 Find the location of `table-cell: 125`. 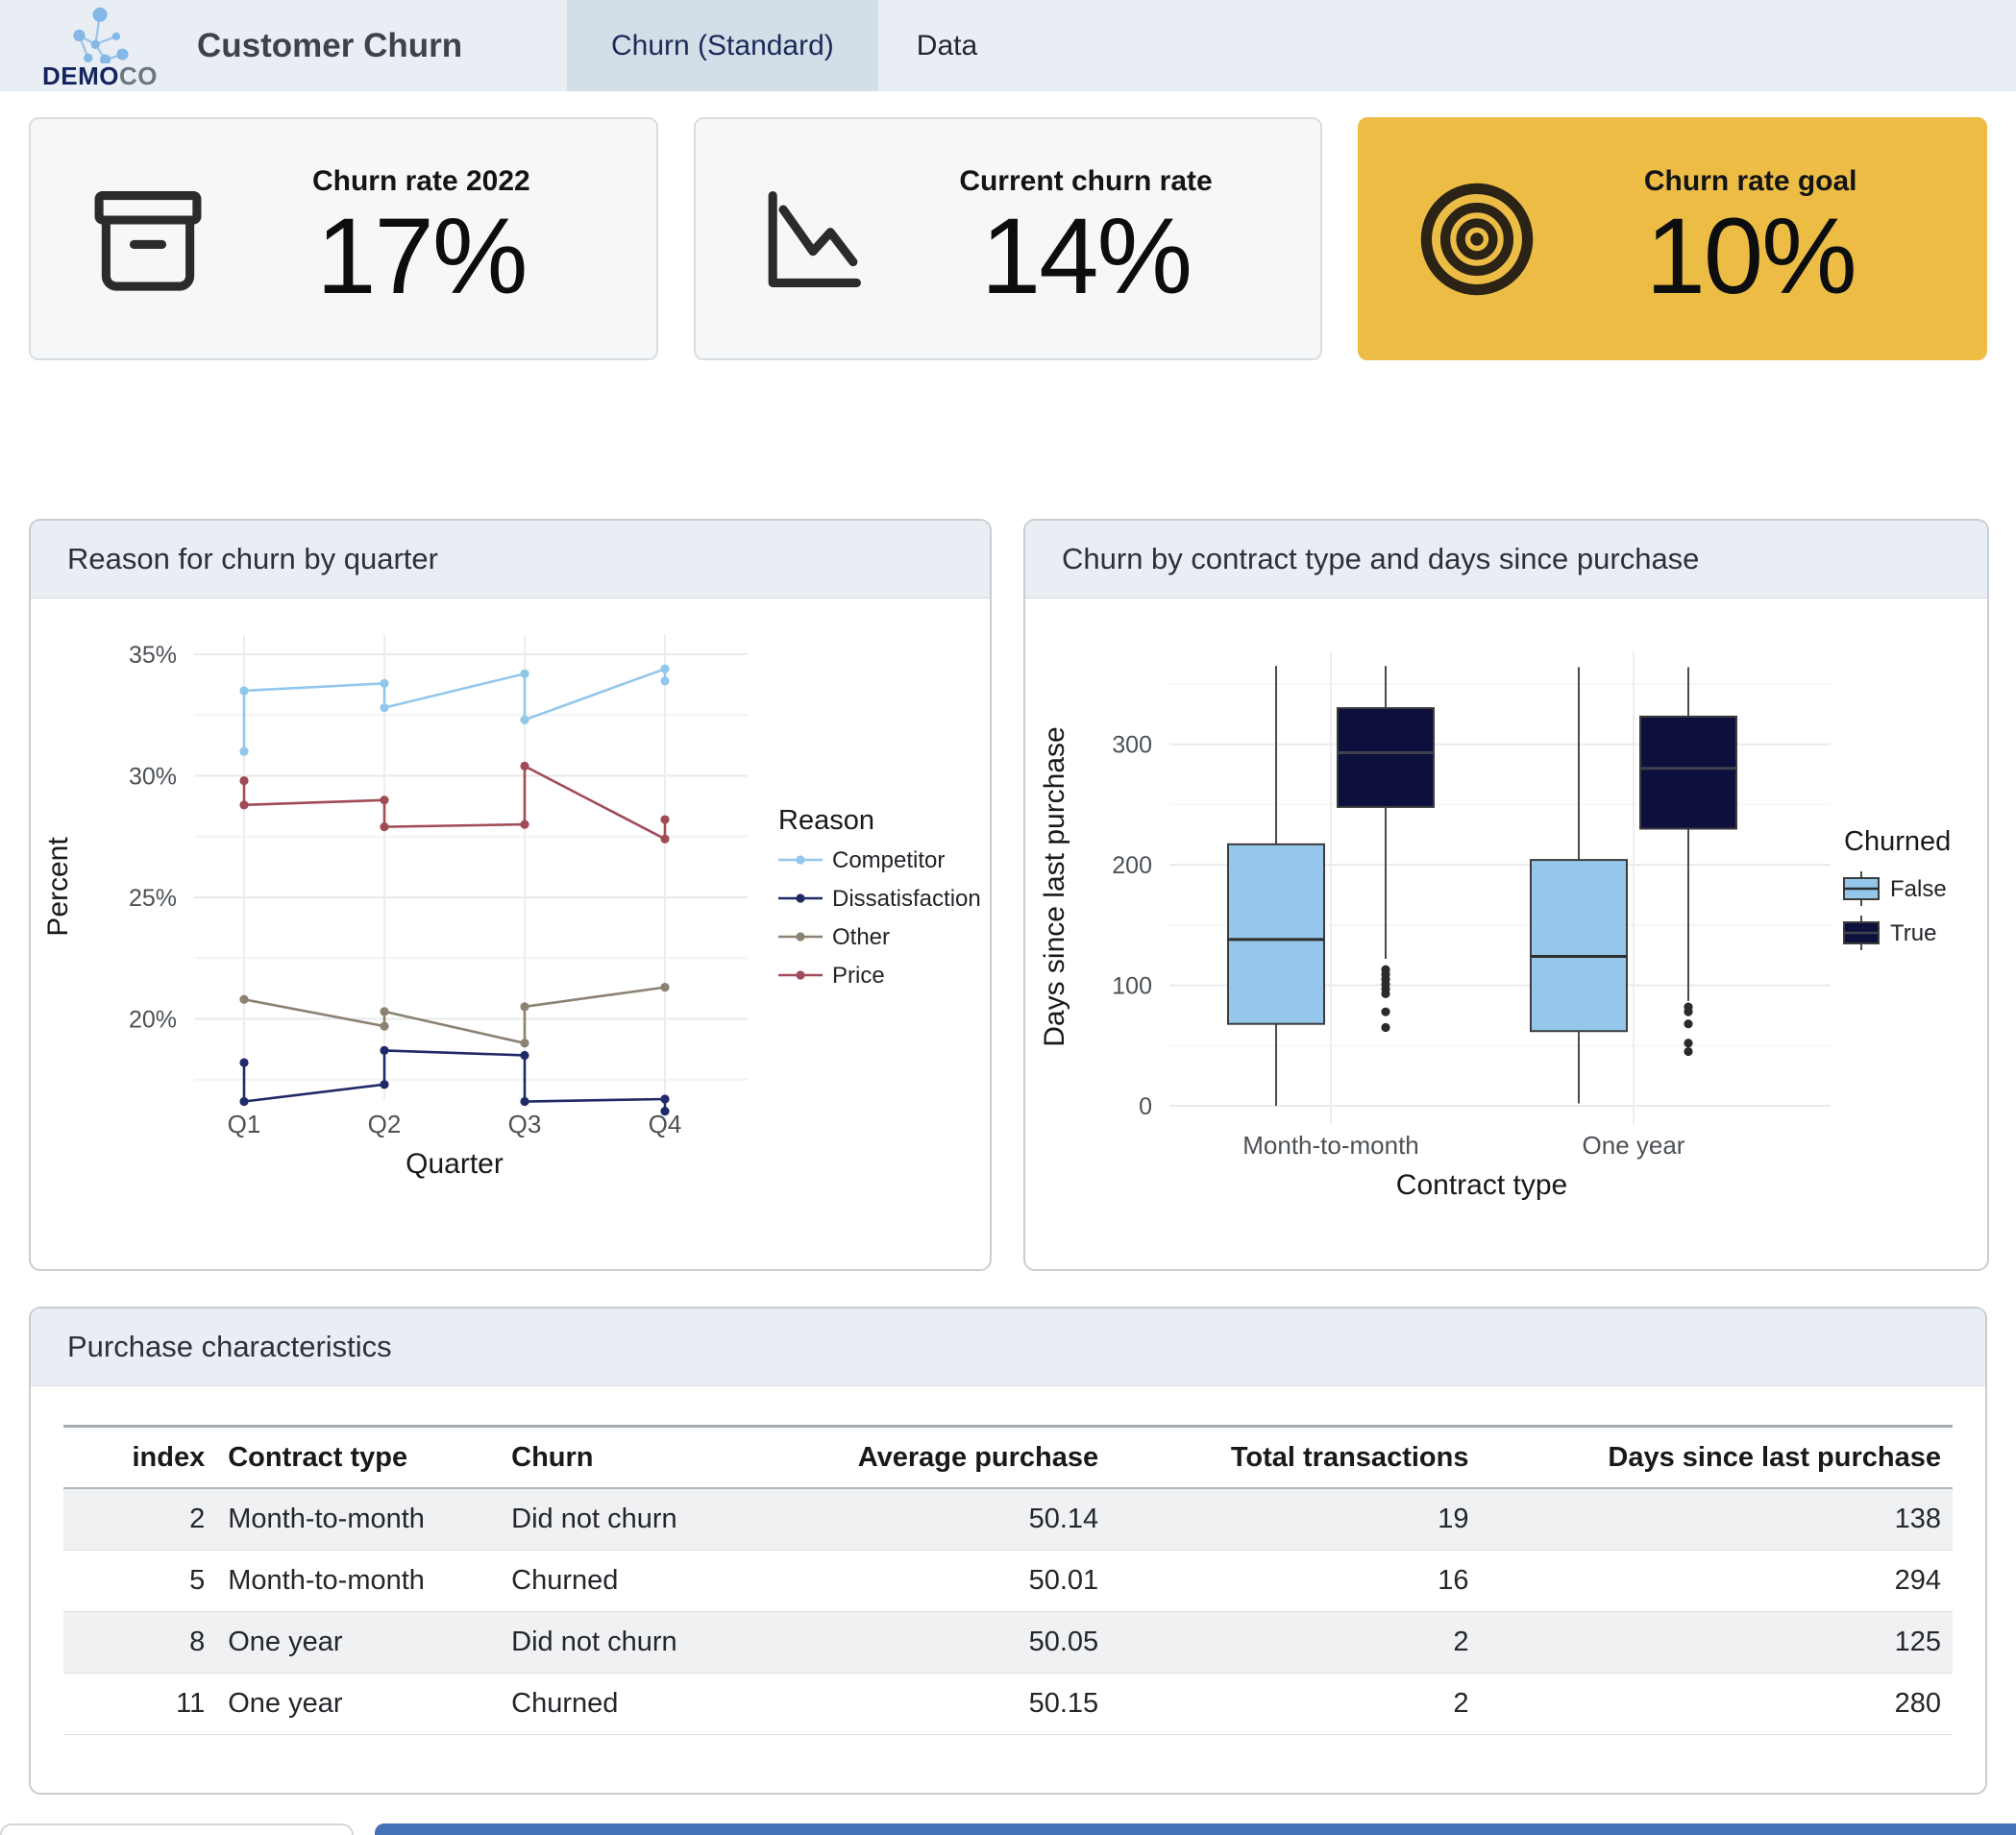

table-cell: 125 is located at coordinates (1917, 1642).